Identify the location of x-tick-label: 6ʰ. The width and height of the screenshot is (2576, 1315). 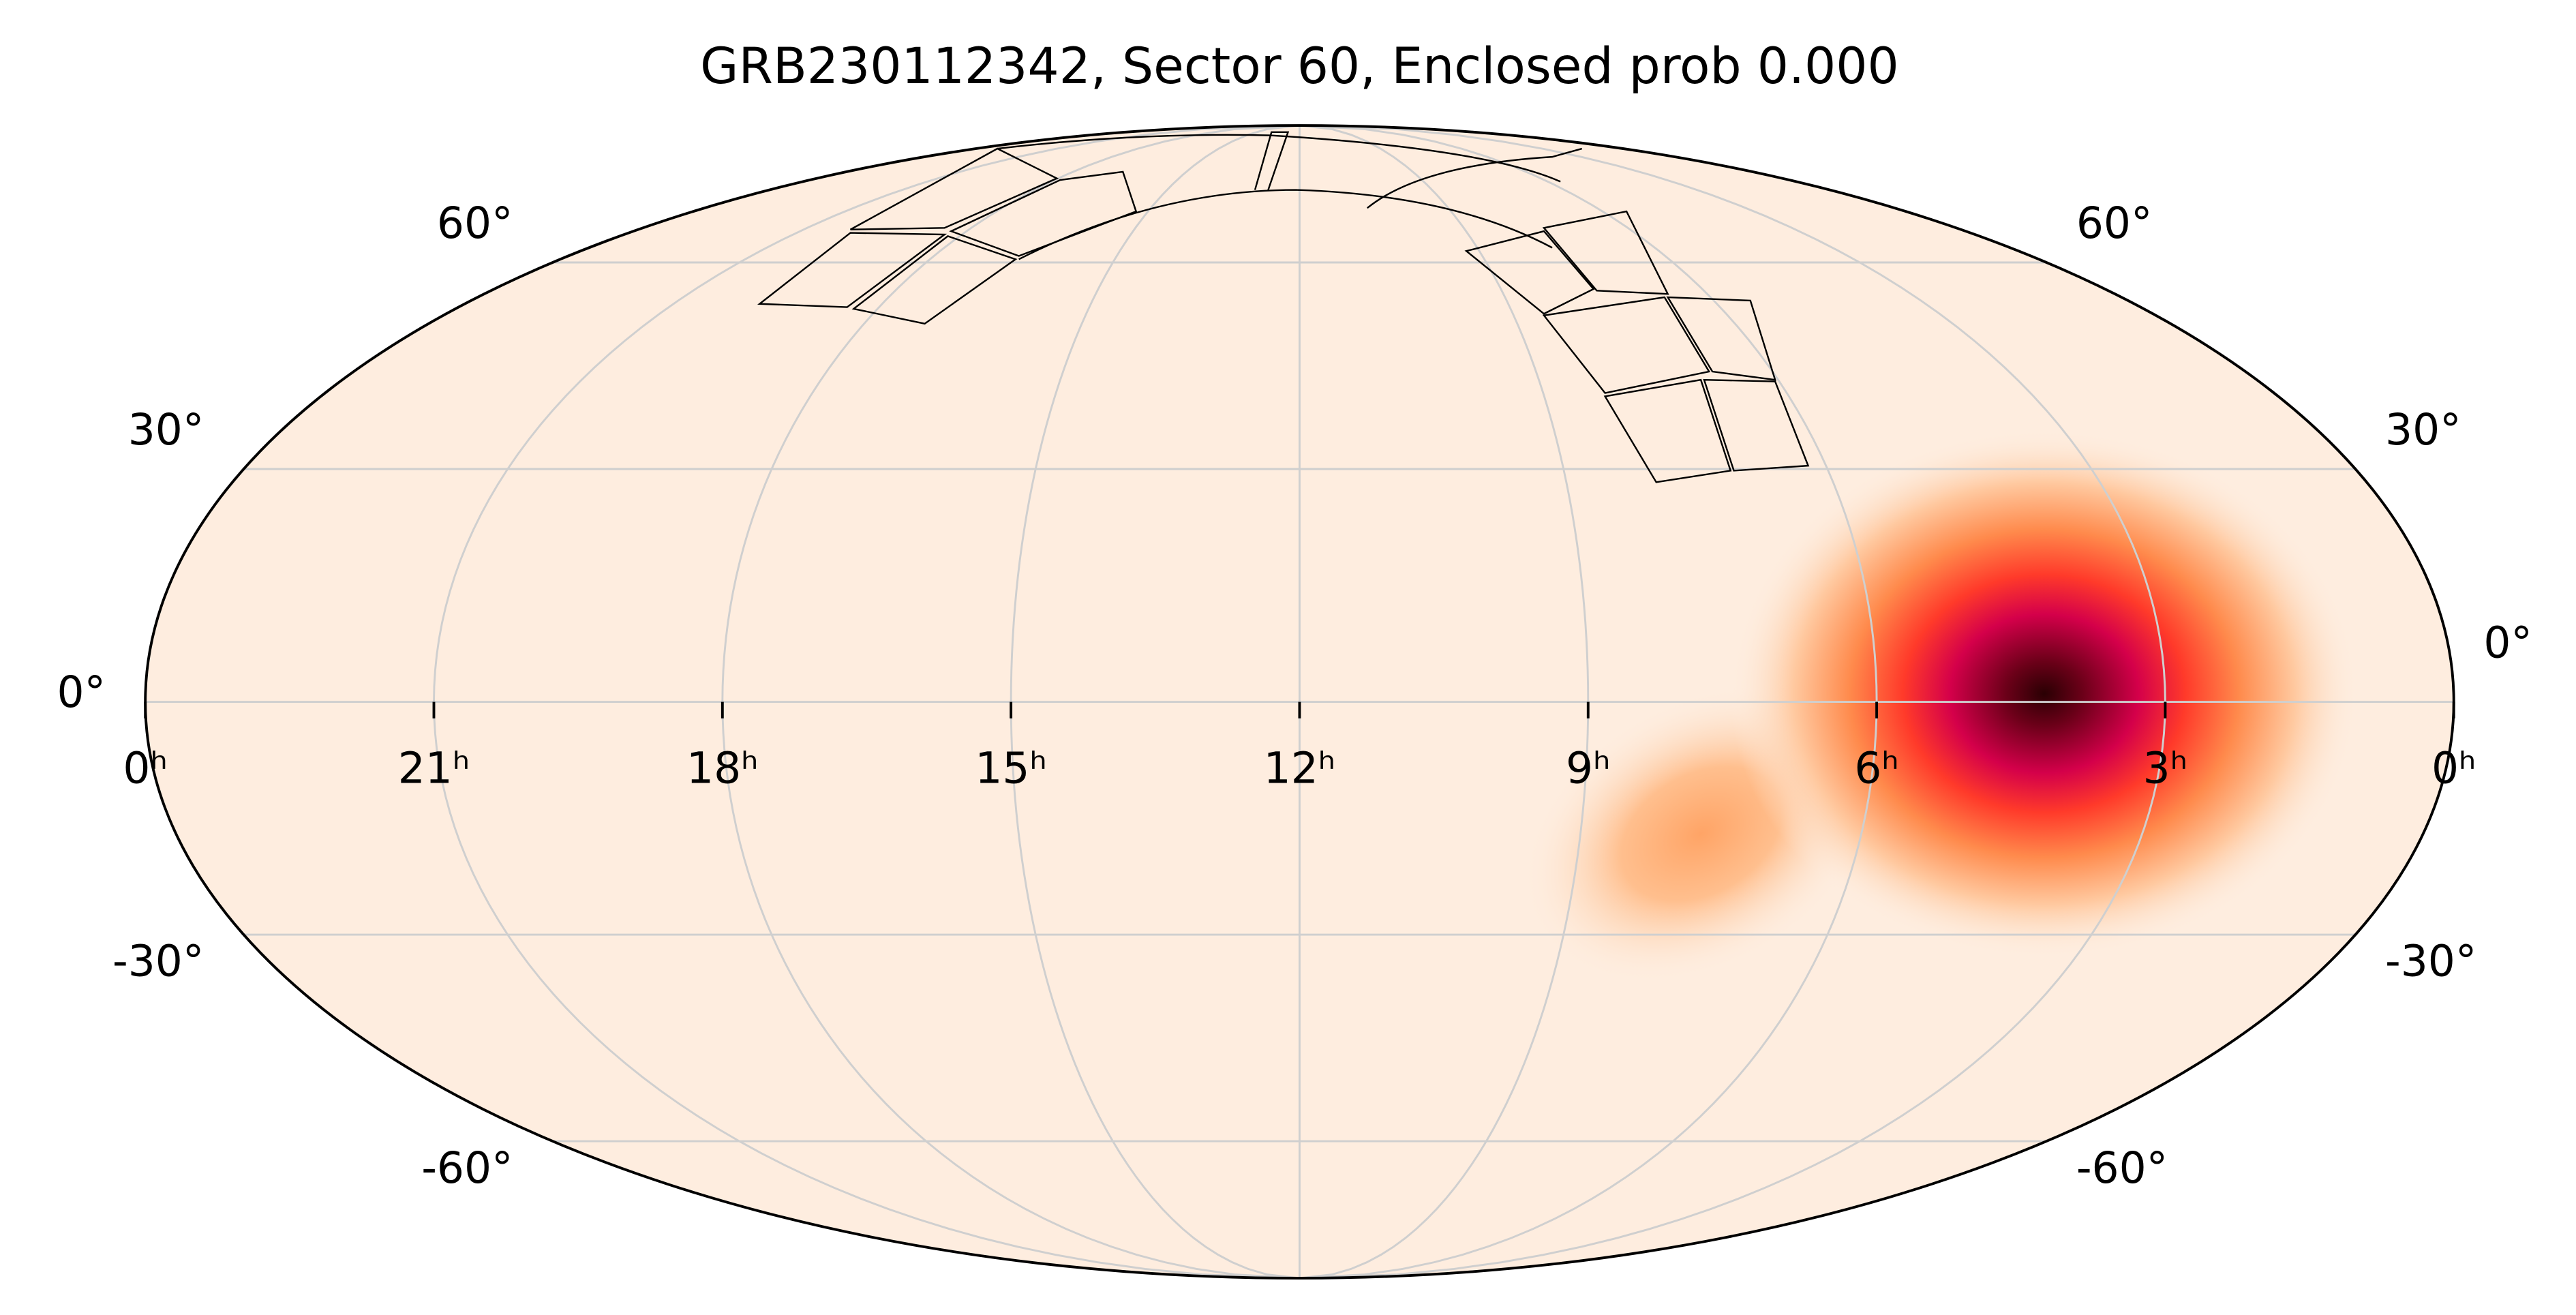
(1877, 768).